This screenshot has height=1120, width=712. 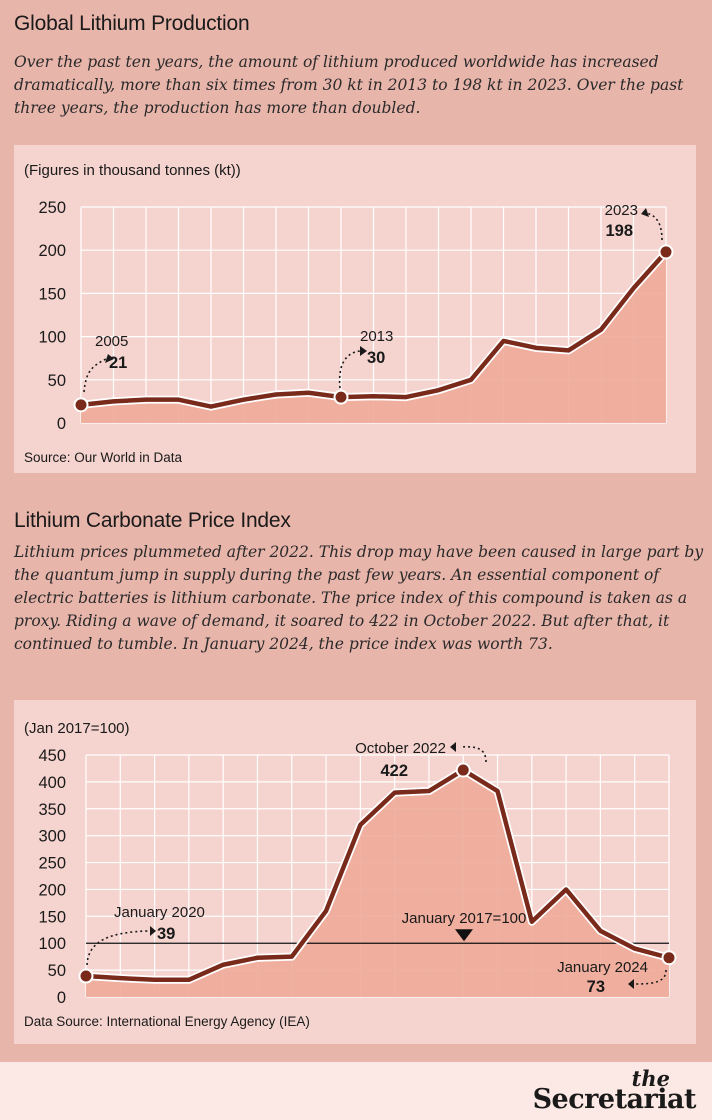 I want to click on annotation-label: January 2024, so click(x=602, y=967).